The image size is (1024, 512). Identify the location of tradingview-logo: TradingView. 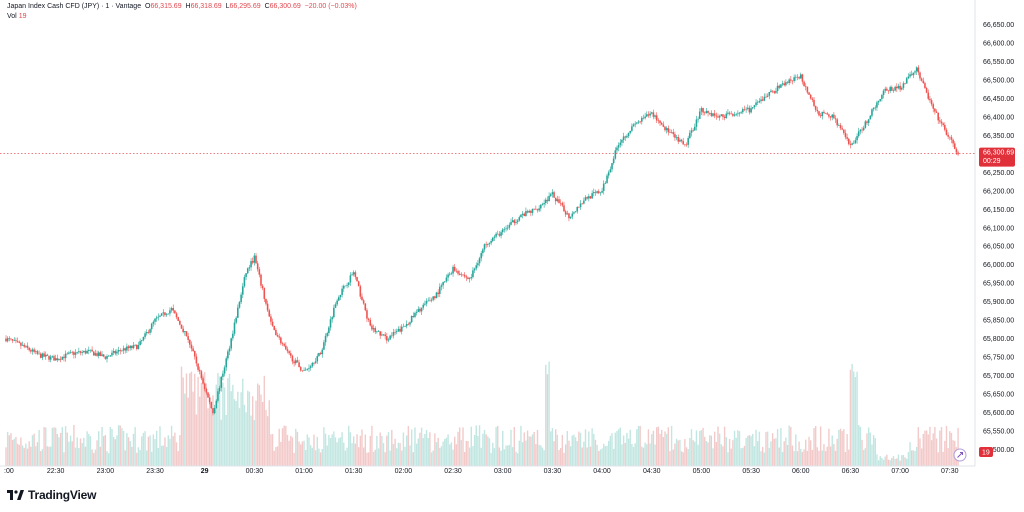
(51, 495).